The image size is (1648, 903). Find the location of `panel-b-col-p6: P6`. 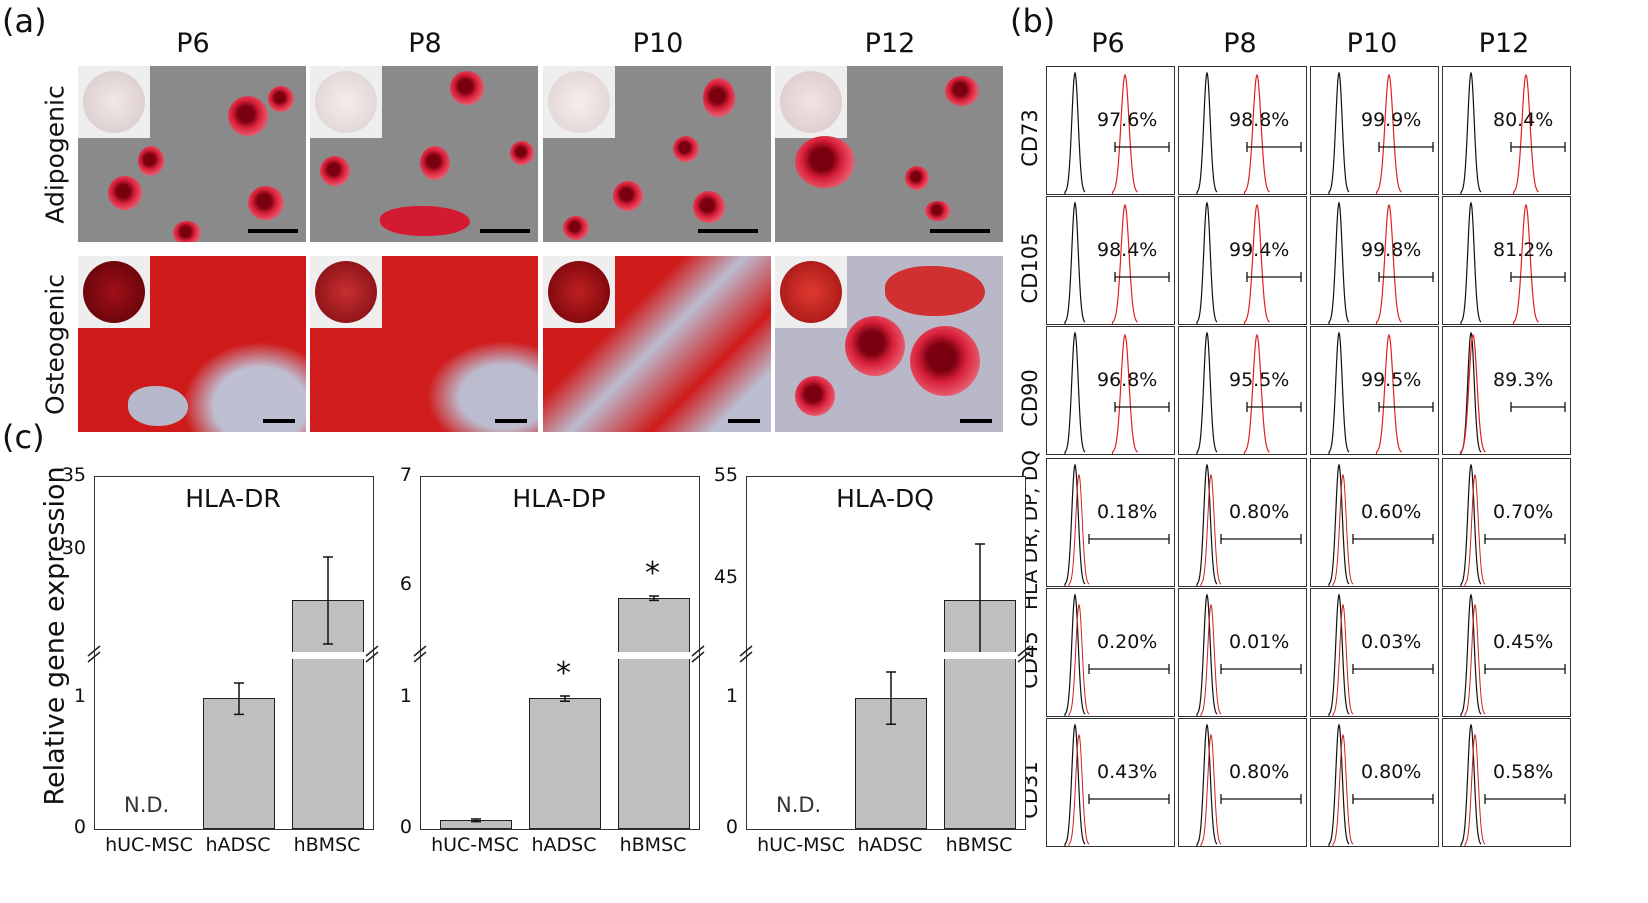

panel-b-col-p6: P6 is located at coordinates (1108, 43).